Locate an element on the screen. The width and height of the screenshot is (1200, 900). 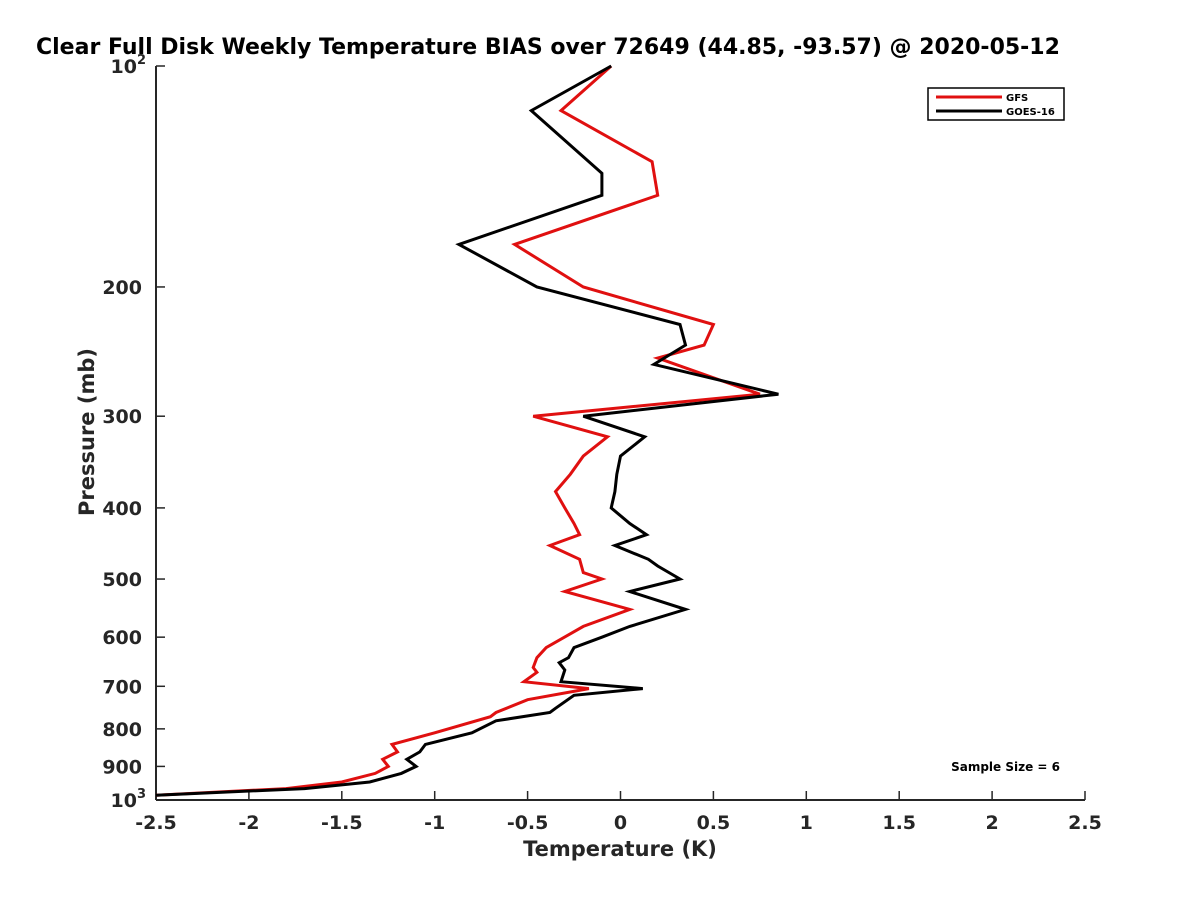
y-tick-base: 400 is located at coordinates (122, 509).